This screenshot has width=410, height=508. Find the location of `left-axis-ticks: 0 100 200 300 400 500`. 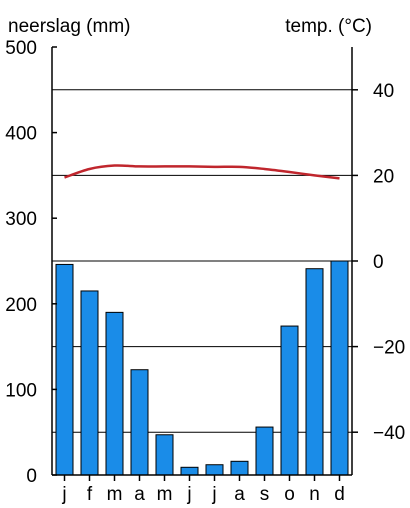

left-axis-ticks: 0 100 200 300 400 500 is located at coordinates (31, 262).